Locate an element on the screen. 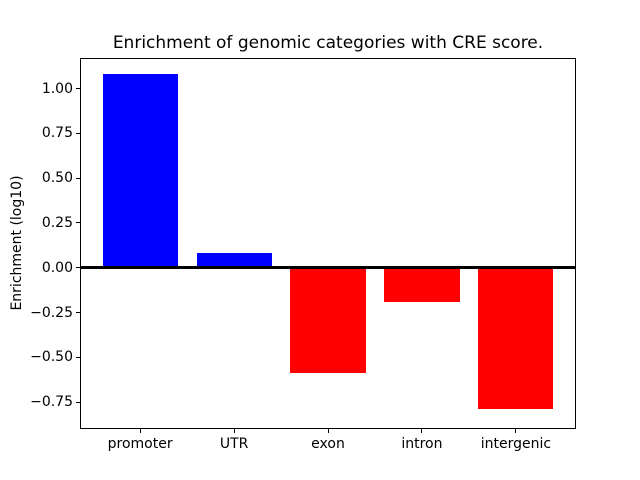  y-tick-label: −0.50 is located at coordinates (51, 357).